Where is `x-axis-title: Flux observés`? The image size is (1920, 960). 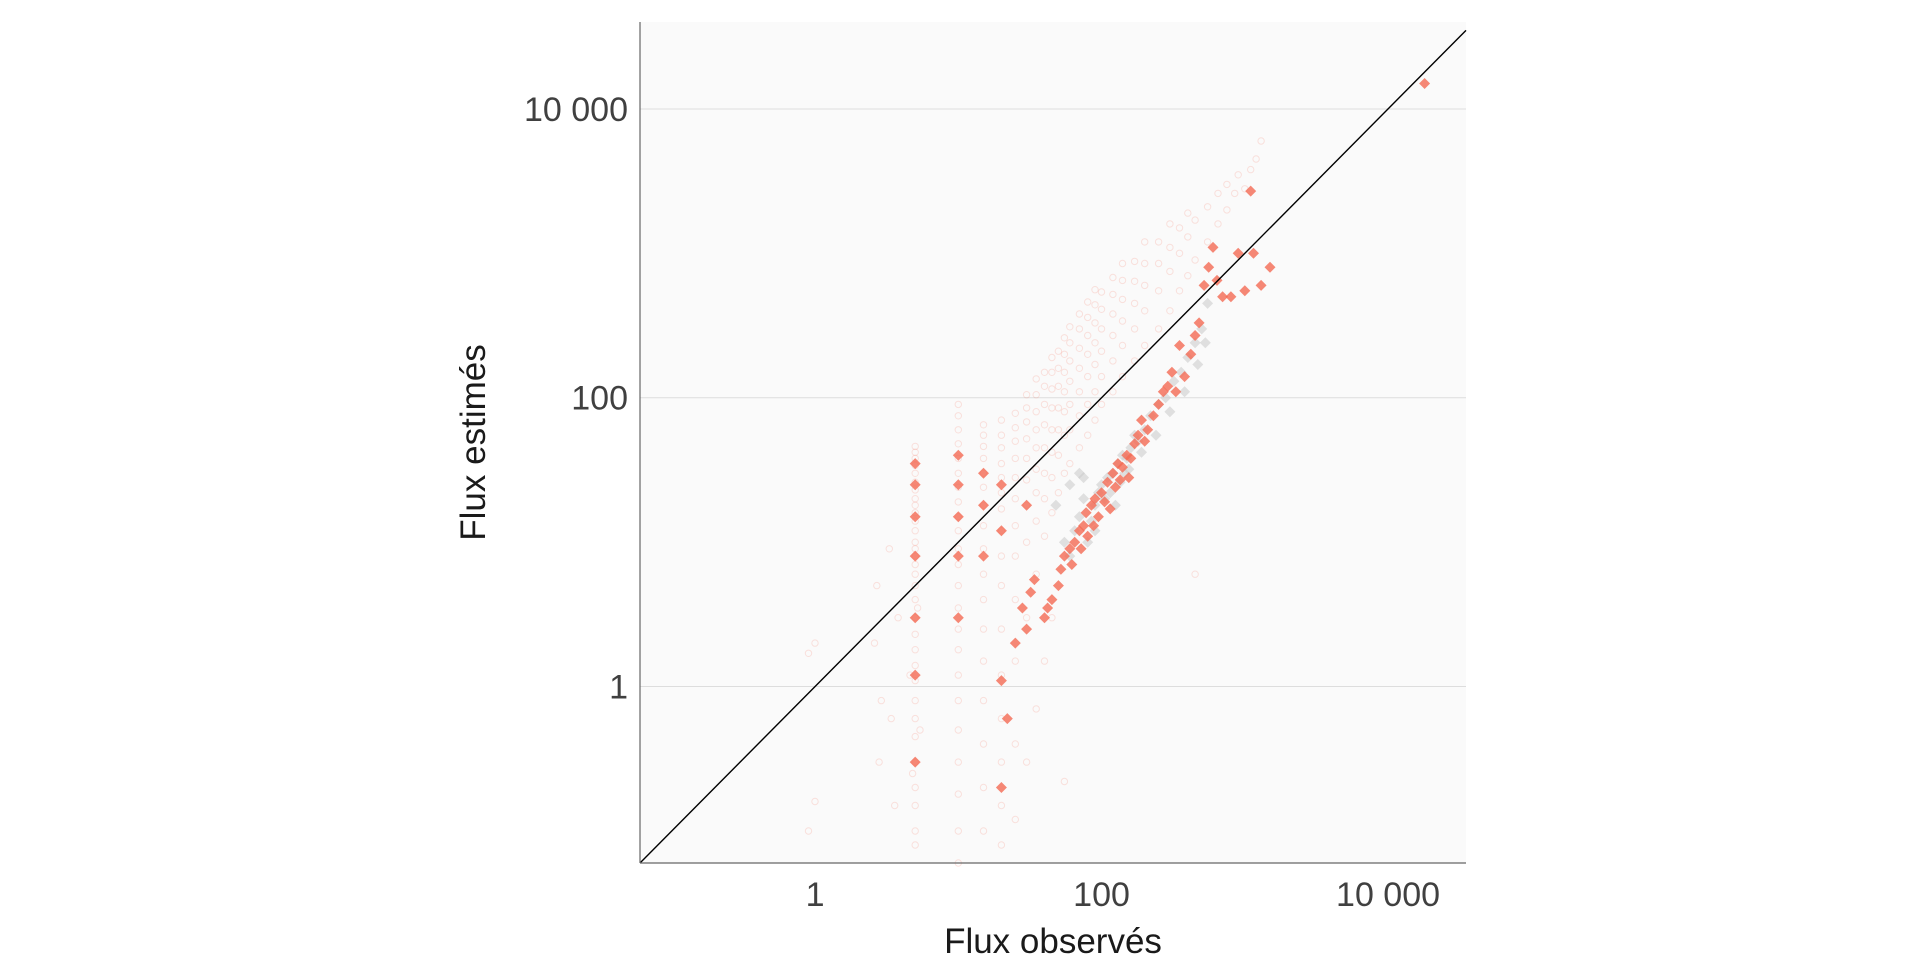
x-axis-title: Flux observés is located at coordinates (1053, 941).